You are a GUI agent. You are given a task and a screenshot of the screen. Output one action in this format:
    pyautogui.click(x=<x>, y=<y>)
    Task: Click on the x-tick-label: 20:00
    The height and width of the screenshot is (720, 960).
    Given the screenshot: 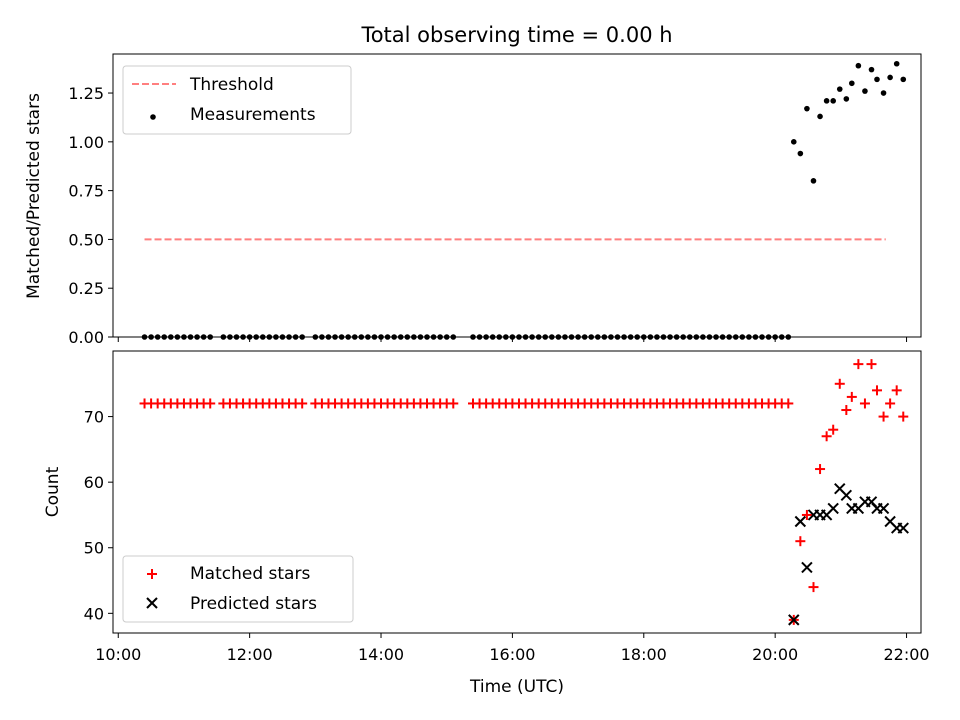 What is the action you would take?
    pyautogui.click(x=775, y=654)
    